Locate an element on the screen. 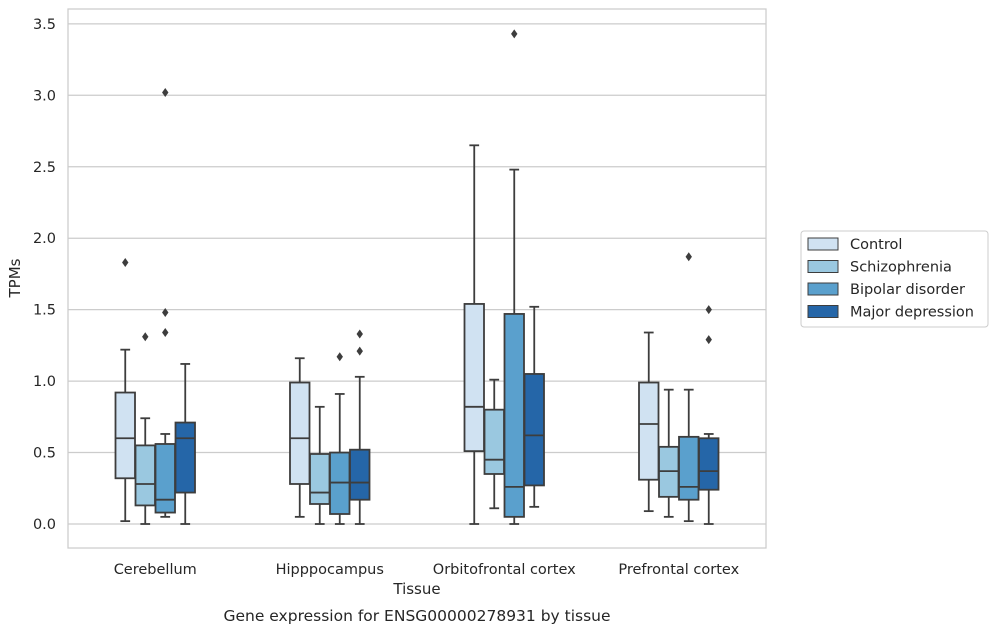 The width and height of the screenshot is (997, 634). y-tick-label: 0.0 is located at coordinates (44, 525).